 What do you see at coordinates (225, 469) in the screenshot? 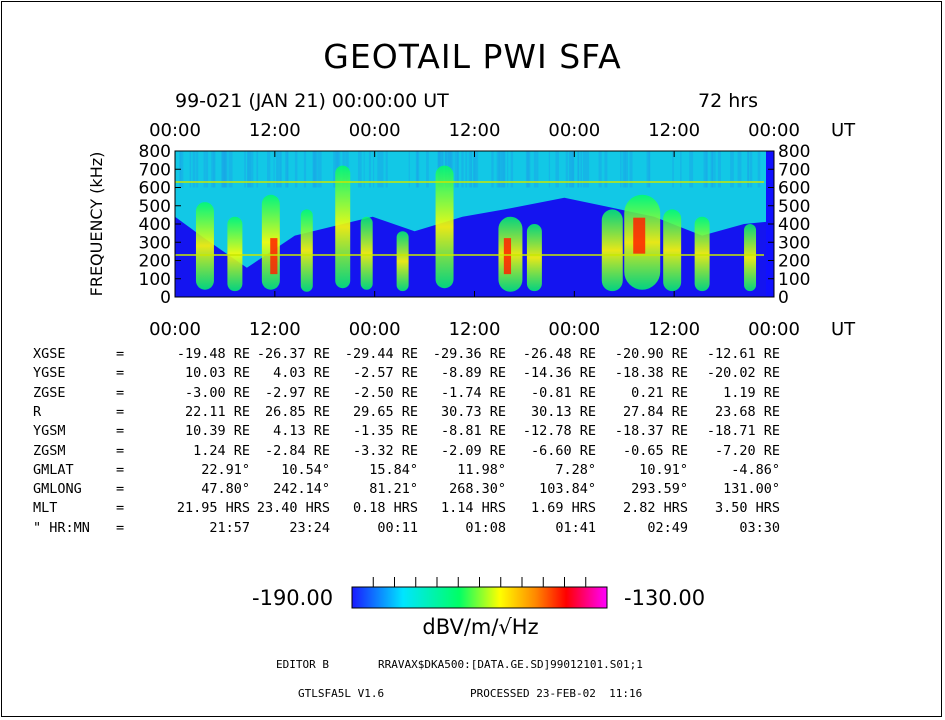
I see `orbit-value-cell: 22.91°` at bounding box center [225, 469].